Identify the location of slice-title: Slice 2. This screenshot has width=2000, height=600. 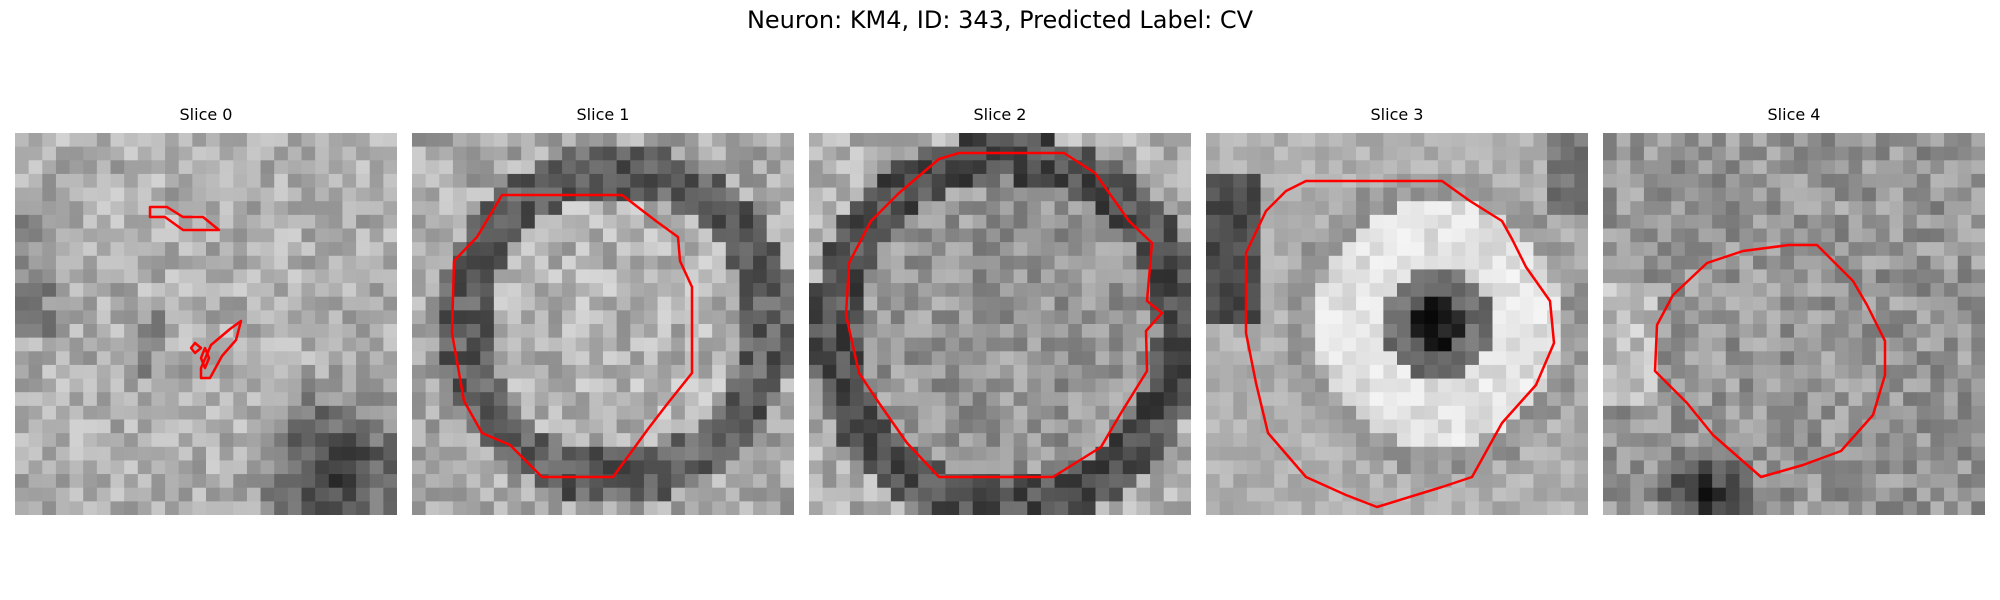
(1000, 114).